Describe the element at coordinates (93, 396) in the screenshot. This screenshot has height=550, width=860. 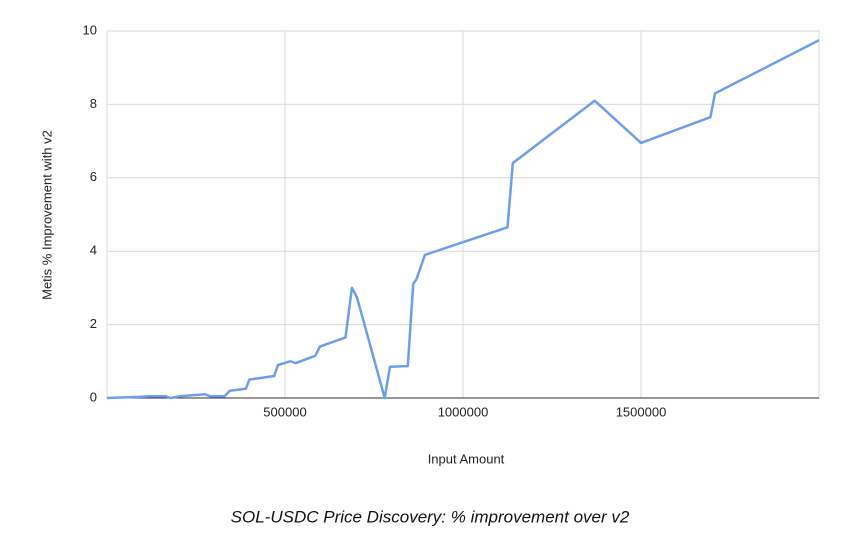
I see `y-tick-label: 0` at that location.